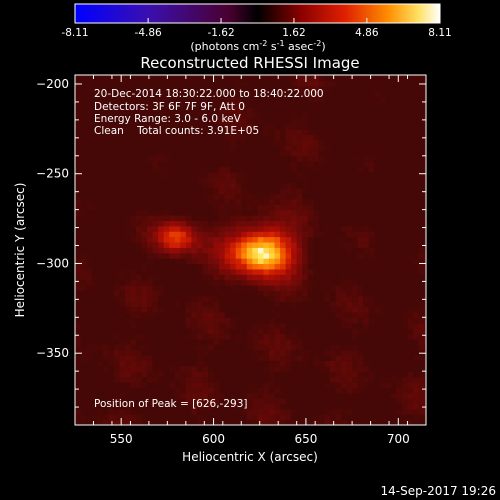 This screenshot has height=500, width=500. I want to click on x-tick-label: 650, so click(305, 439).